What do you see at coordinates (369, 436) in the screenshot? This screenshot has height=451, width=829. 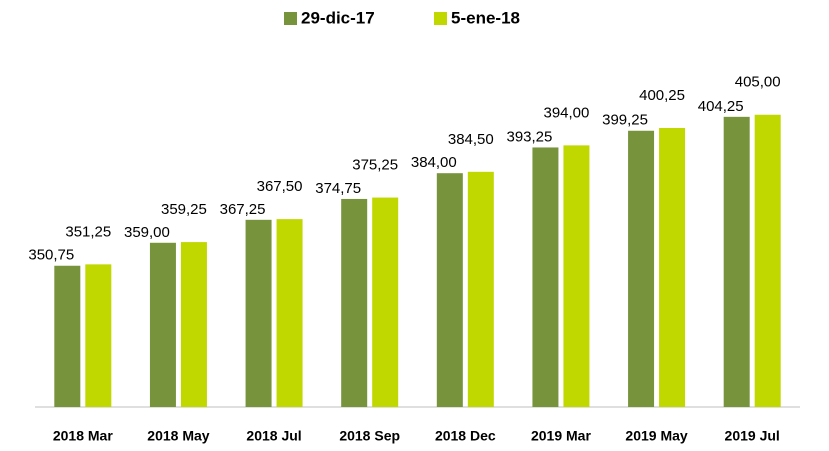 I see `x-tick-label: 2018 Sep` at bounding box center [369, 436].